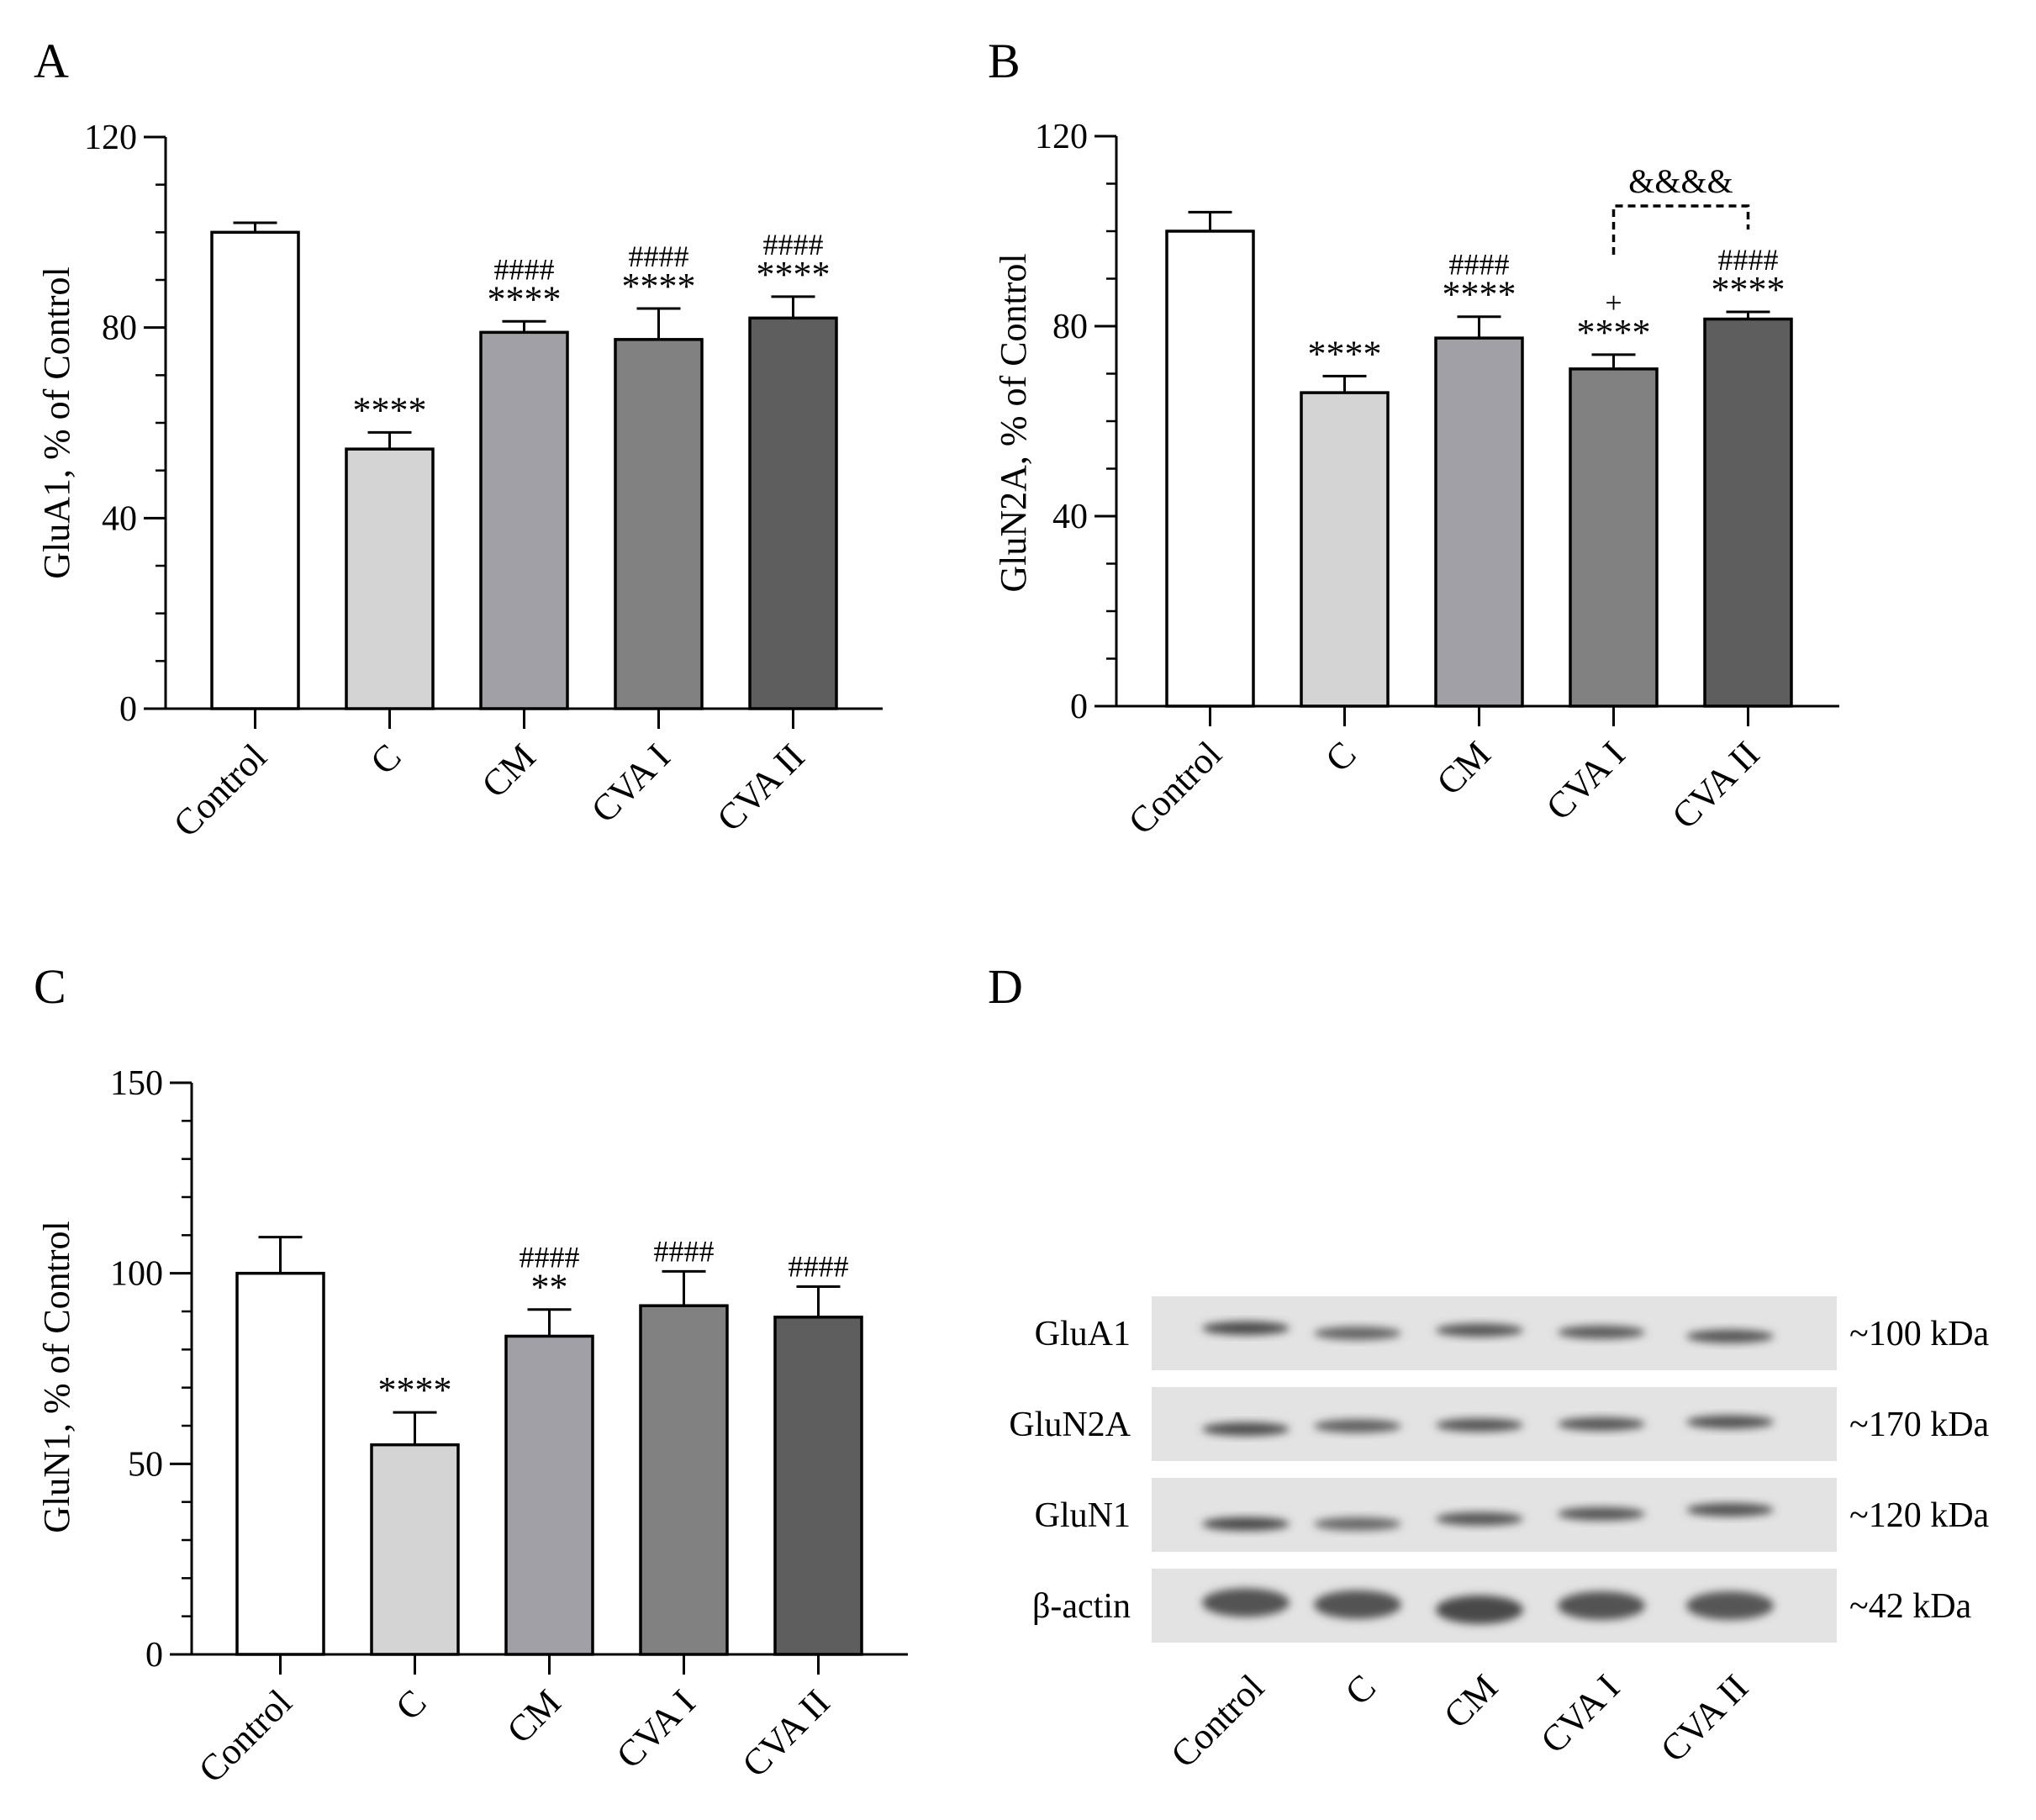 The height and width of the screenshot is (1820, 2036). What do you see at coordinates (1613, 303) in the screenshot?
I see `significance-marks: +` at bounding box center [1613, 303].